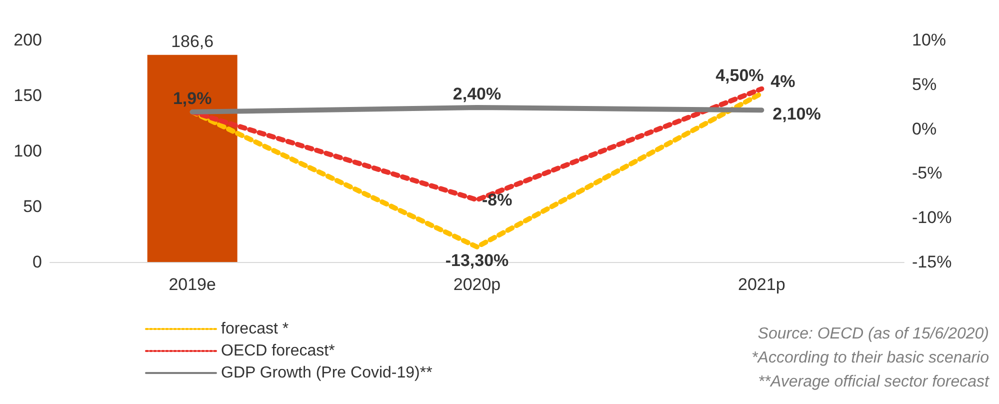 The image size is (999, 404). I want to click on data-label: 2,10%, so click(796, 114).